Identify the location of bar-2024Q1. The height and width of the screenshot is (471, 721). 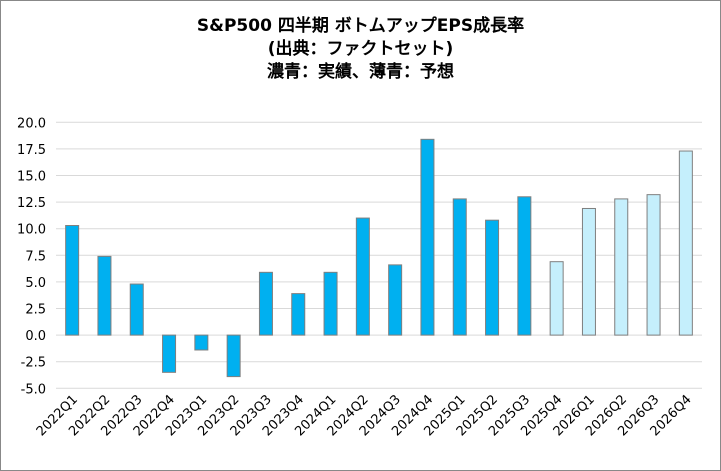
(330, 303).